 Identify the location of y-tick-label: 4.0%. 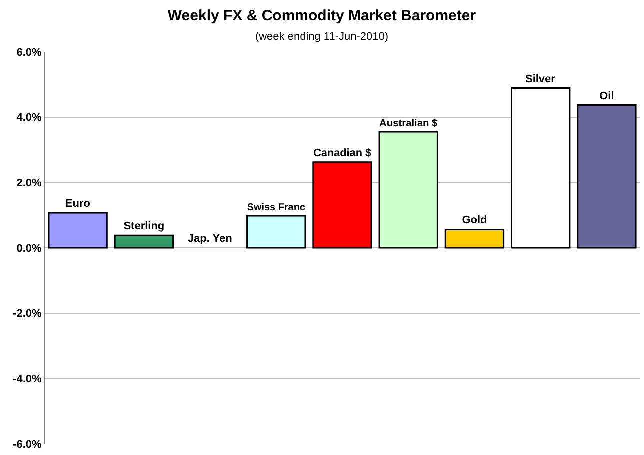
(29, 118).